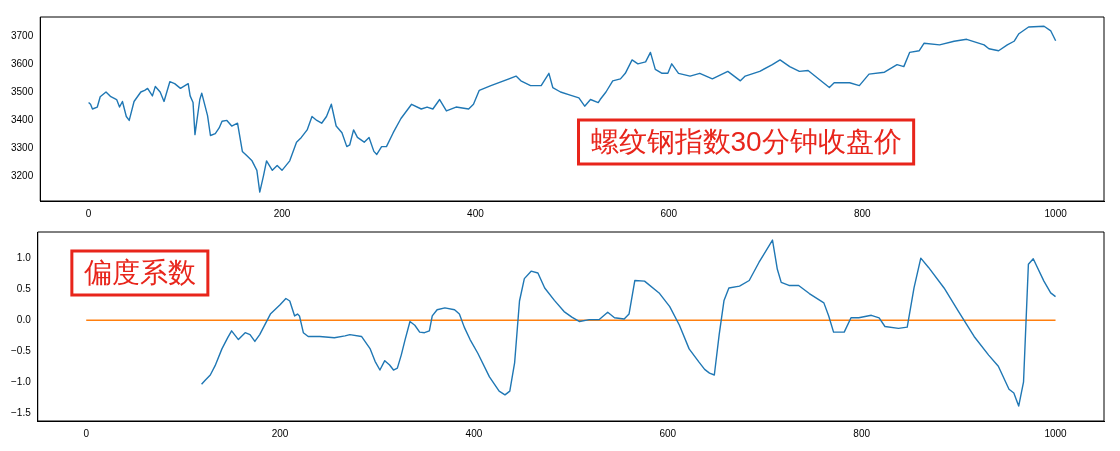 Image resolution: width=1120 pixels, height=451 pixels. What do you see at coordinates (22, 175) in the screenshot?
I see `y-tick-label: 3200` at bounding box center [22, 175].